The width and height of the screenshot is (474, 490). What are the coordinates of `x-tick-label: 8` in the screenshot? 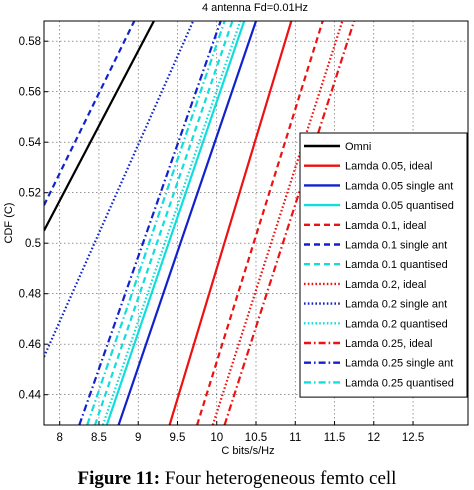 It's located at (60, 438).